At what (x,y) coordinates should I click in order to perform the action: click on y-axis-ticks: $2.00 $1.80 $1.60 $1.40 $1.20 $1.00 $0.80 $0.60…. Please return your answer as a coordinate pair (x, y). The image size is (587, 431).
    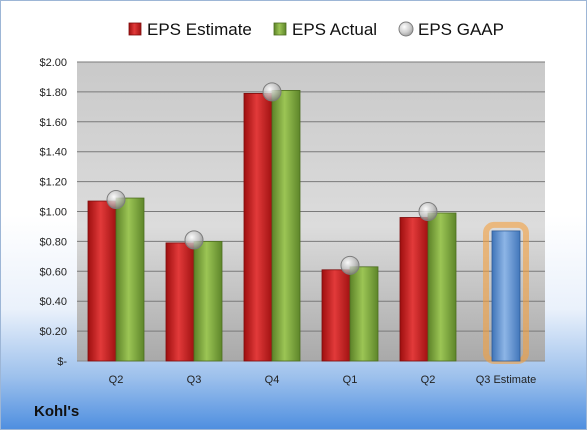
    Looking at the image, I should click on (53, 212).